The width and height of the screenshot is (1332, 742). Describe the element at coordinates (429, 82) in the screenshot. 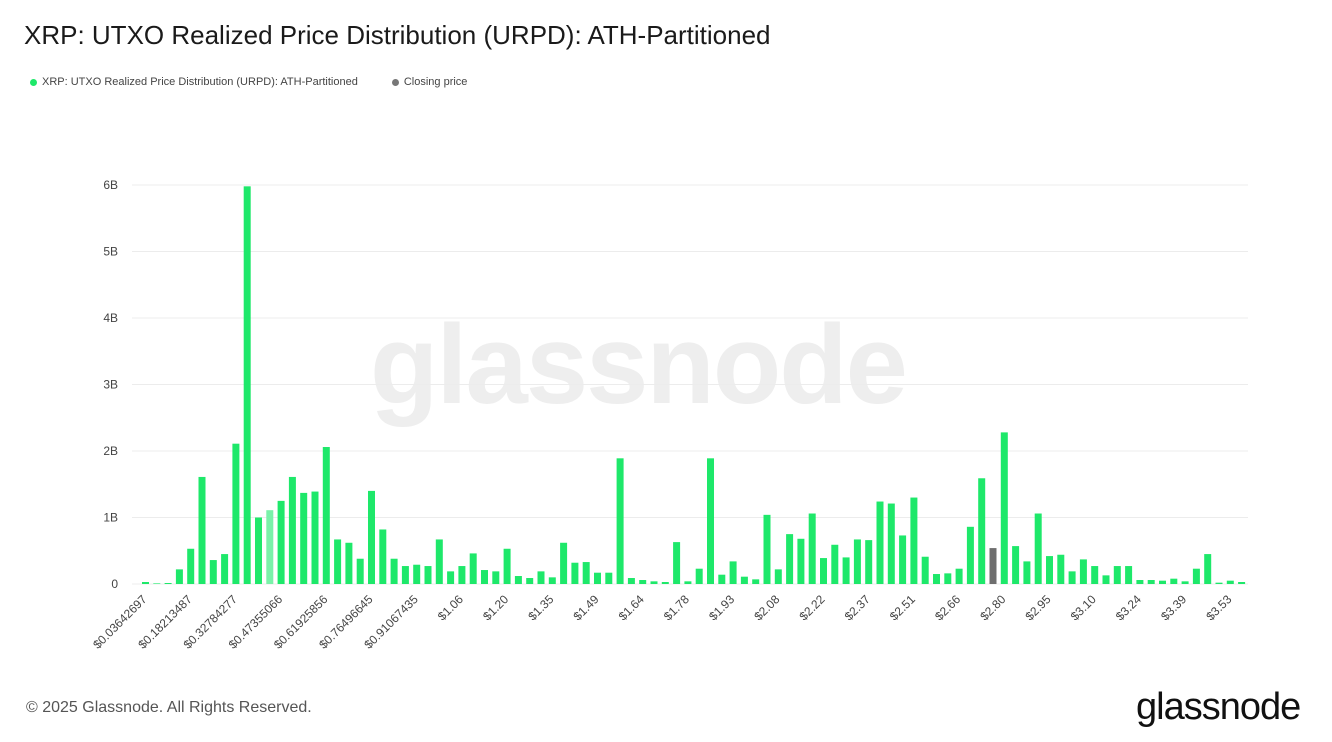

I see `legend-item-closing-price: Closing price` at that location.